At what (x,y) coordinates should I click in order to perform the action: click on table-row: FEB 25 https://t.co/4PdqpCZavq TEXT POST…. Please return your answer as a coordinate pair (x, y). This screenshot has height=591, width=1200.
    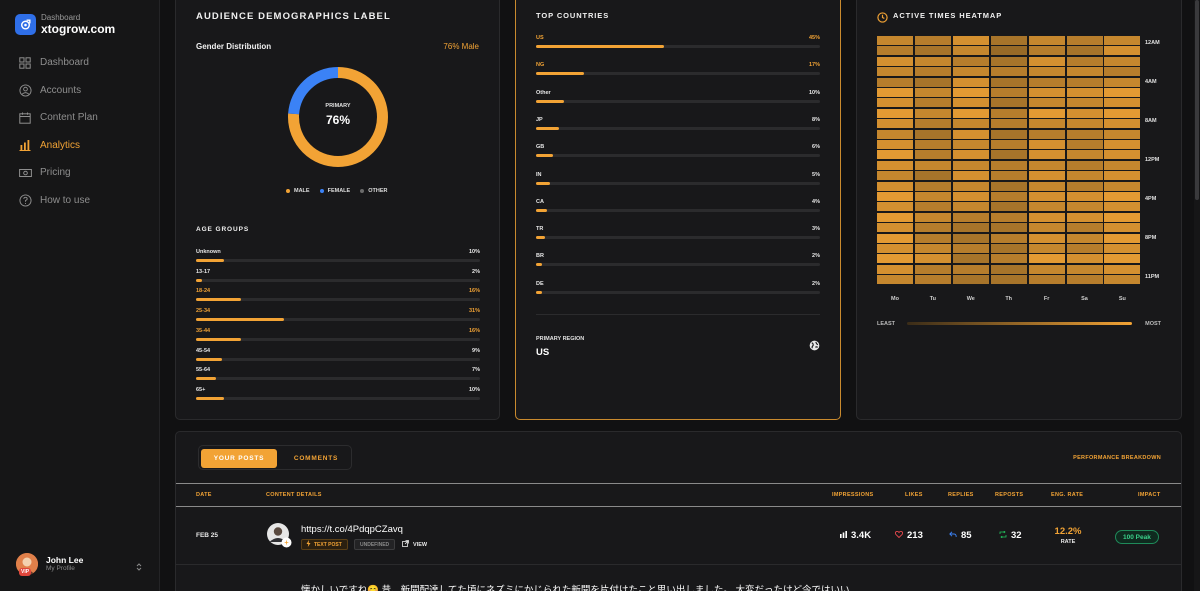
    Looking at the image, I should click on (678, 536).